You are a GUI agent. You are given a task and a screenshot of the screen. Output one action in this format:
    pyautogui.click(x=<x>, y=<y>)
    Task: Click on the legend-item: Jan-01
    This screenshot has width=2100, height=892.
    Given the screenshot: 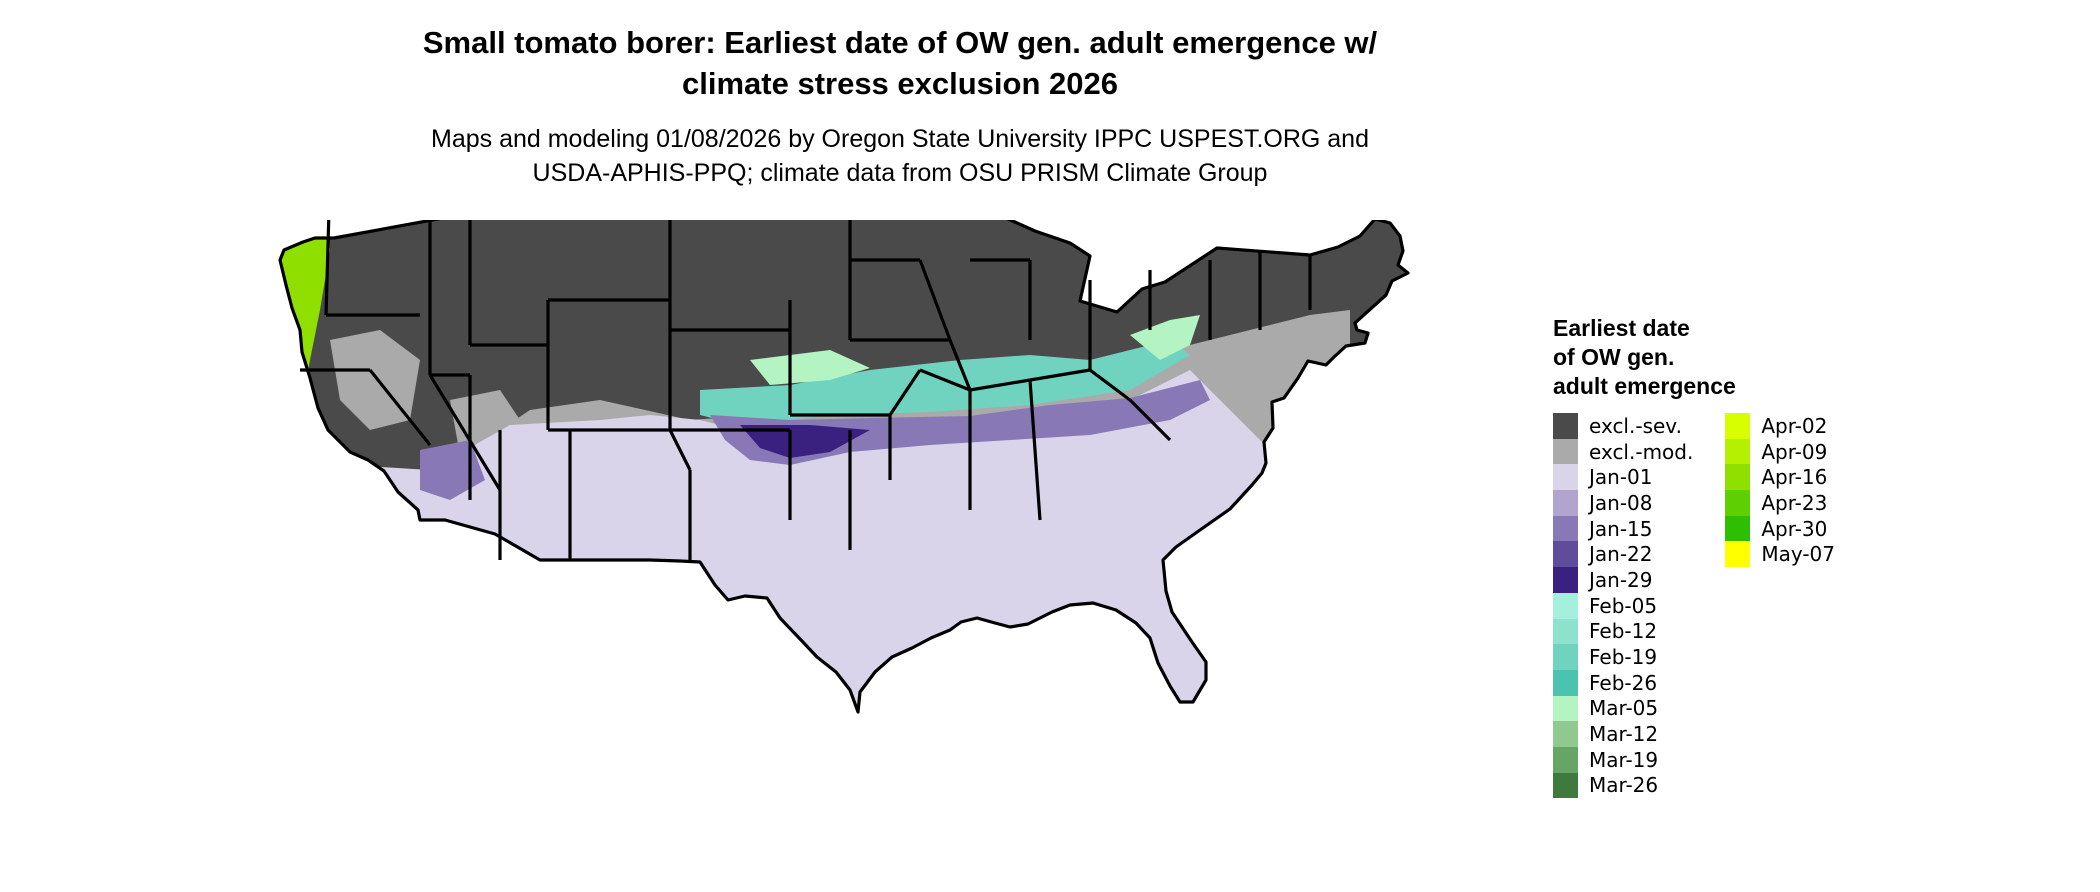 What is the action you would take?
    pyautogui.click(x=1623, y=477)
    